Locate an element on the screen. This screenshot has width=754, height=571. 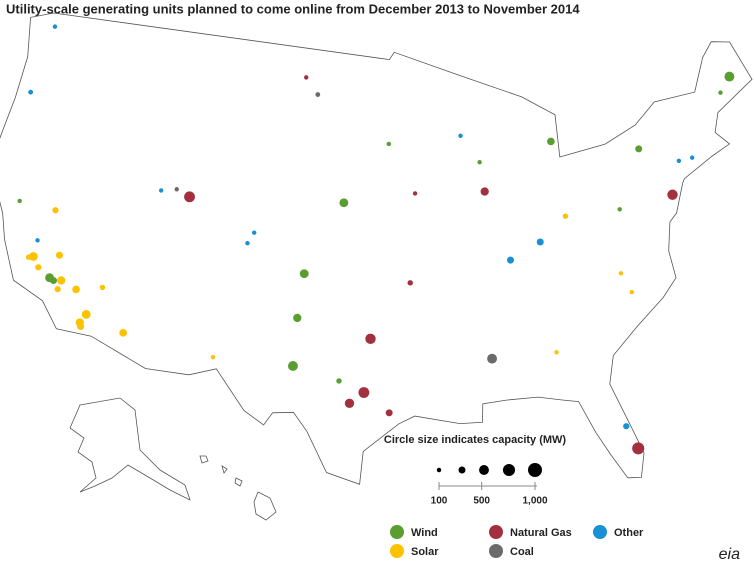
legend-label: Wind is located at coordinates (424, 533).